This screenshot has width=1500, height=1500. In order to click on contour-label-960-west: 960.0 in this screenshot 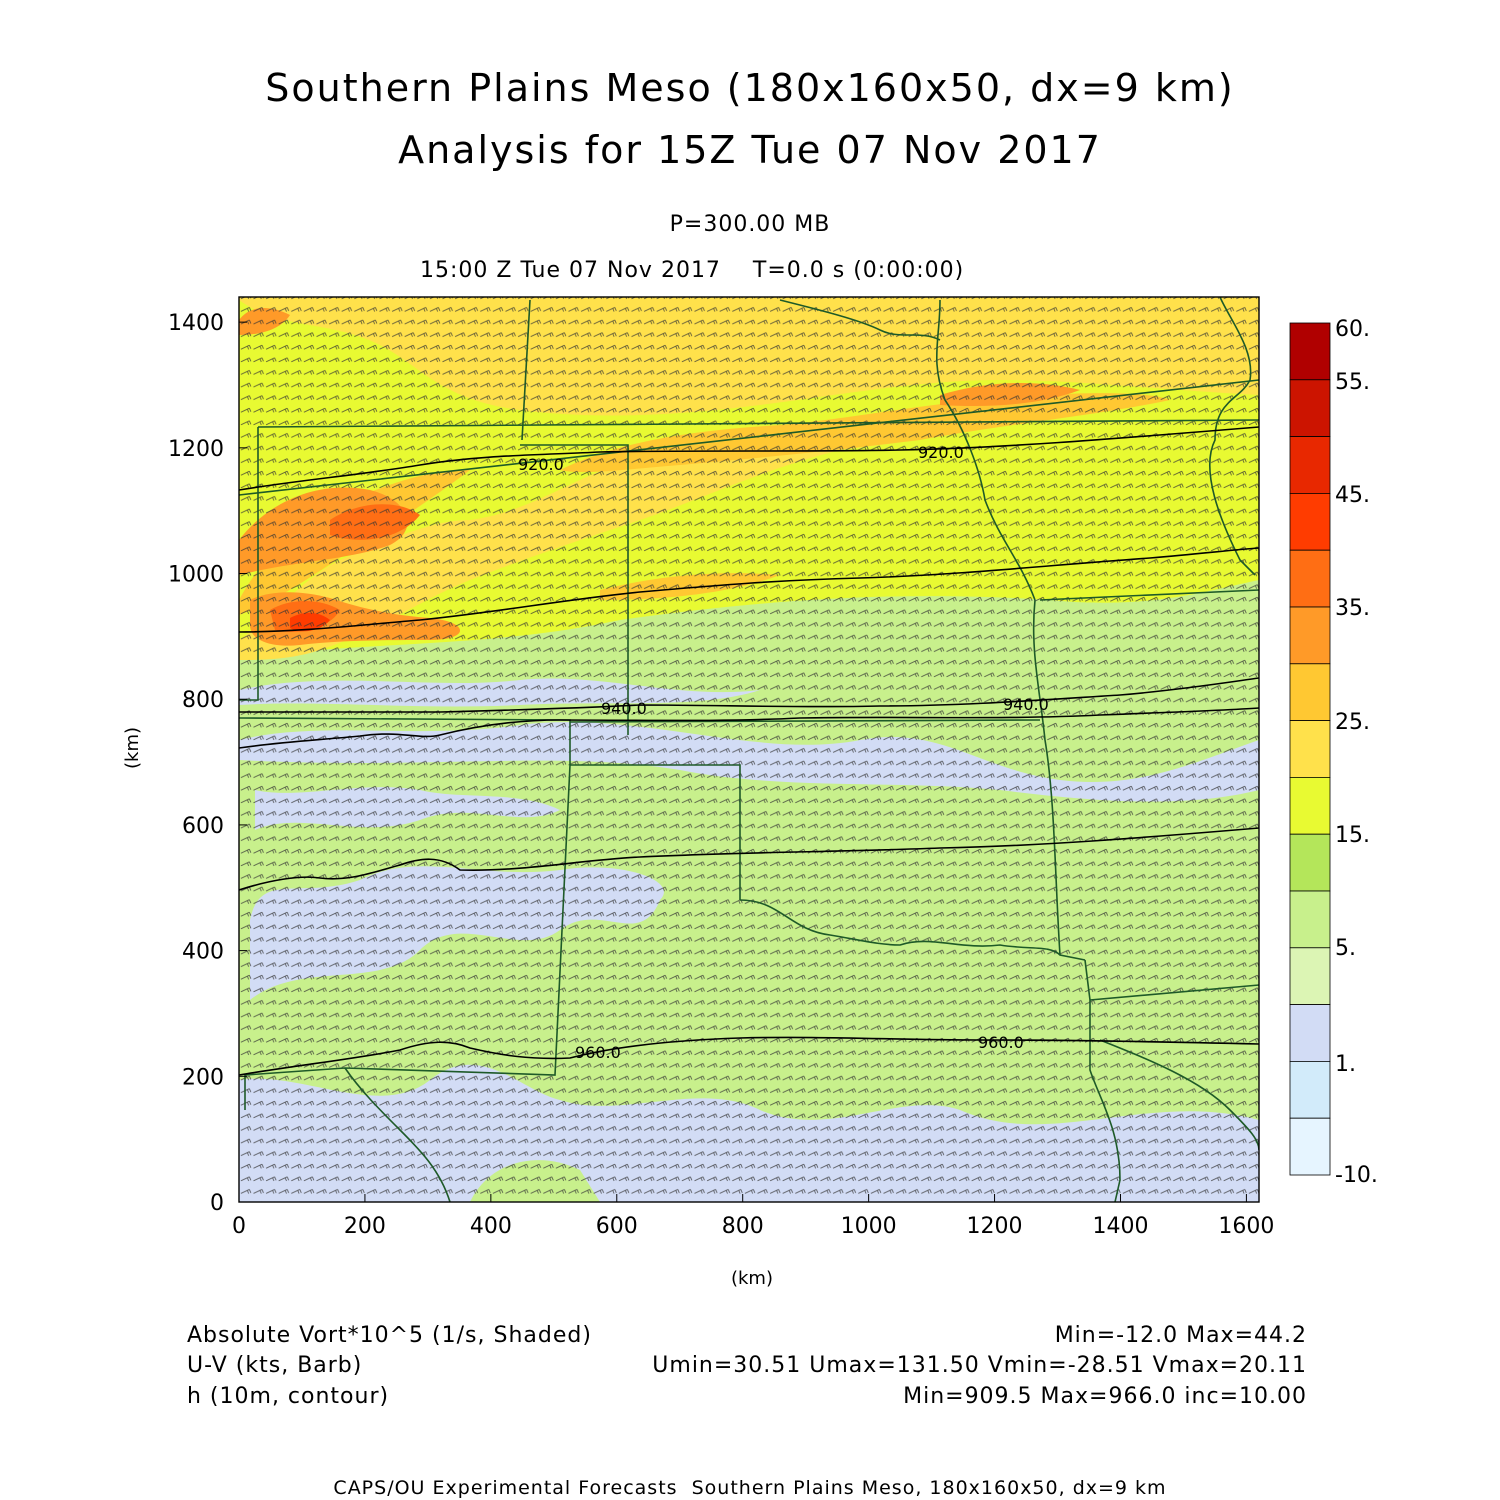, I will do `click(598, 1052)`.